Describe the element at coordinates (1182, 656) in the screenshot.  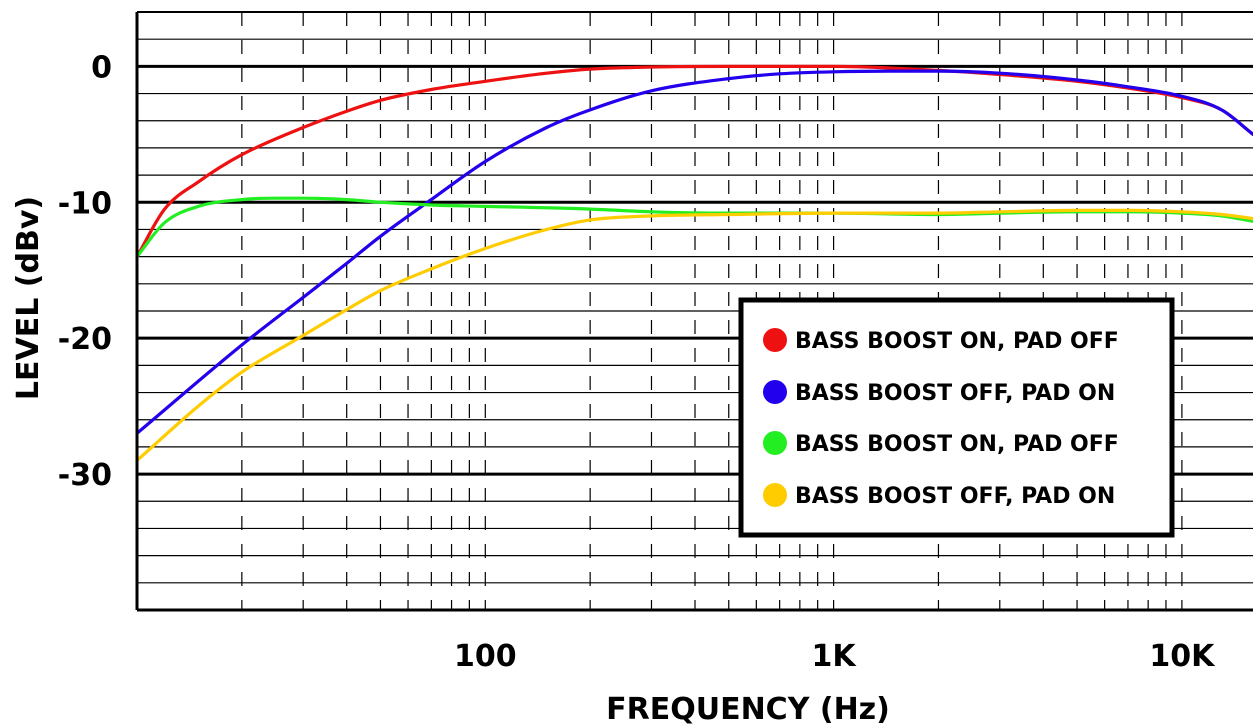
I see `x-tick-label: 10K` at that location.